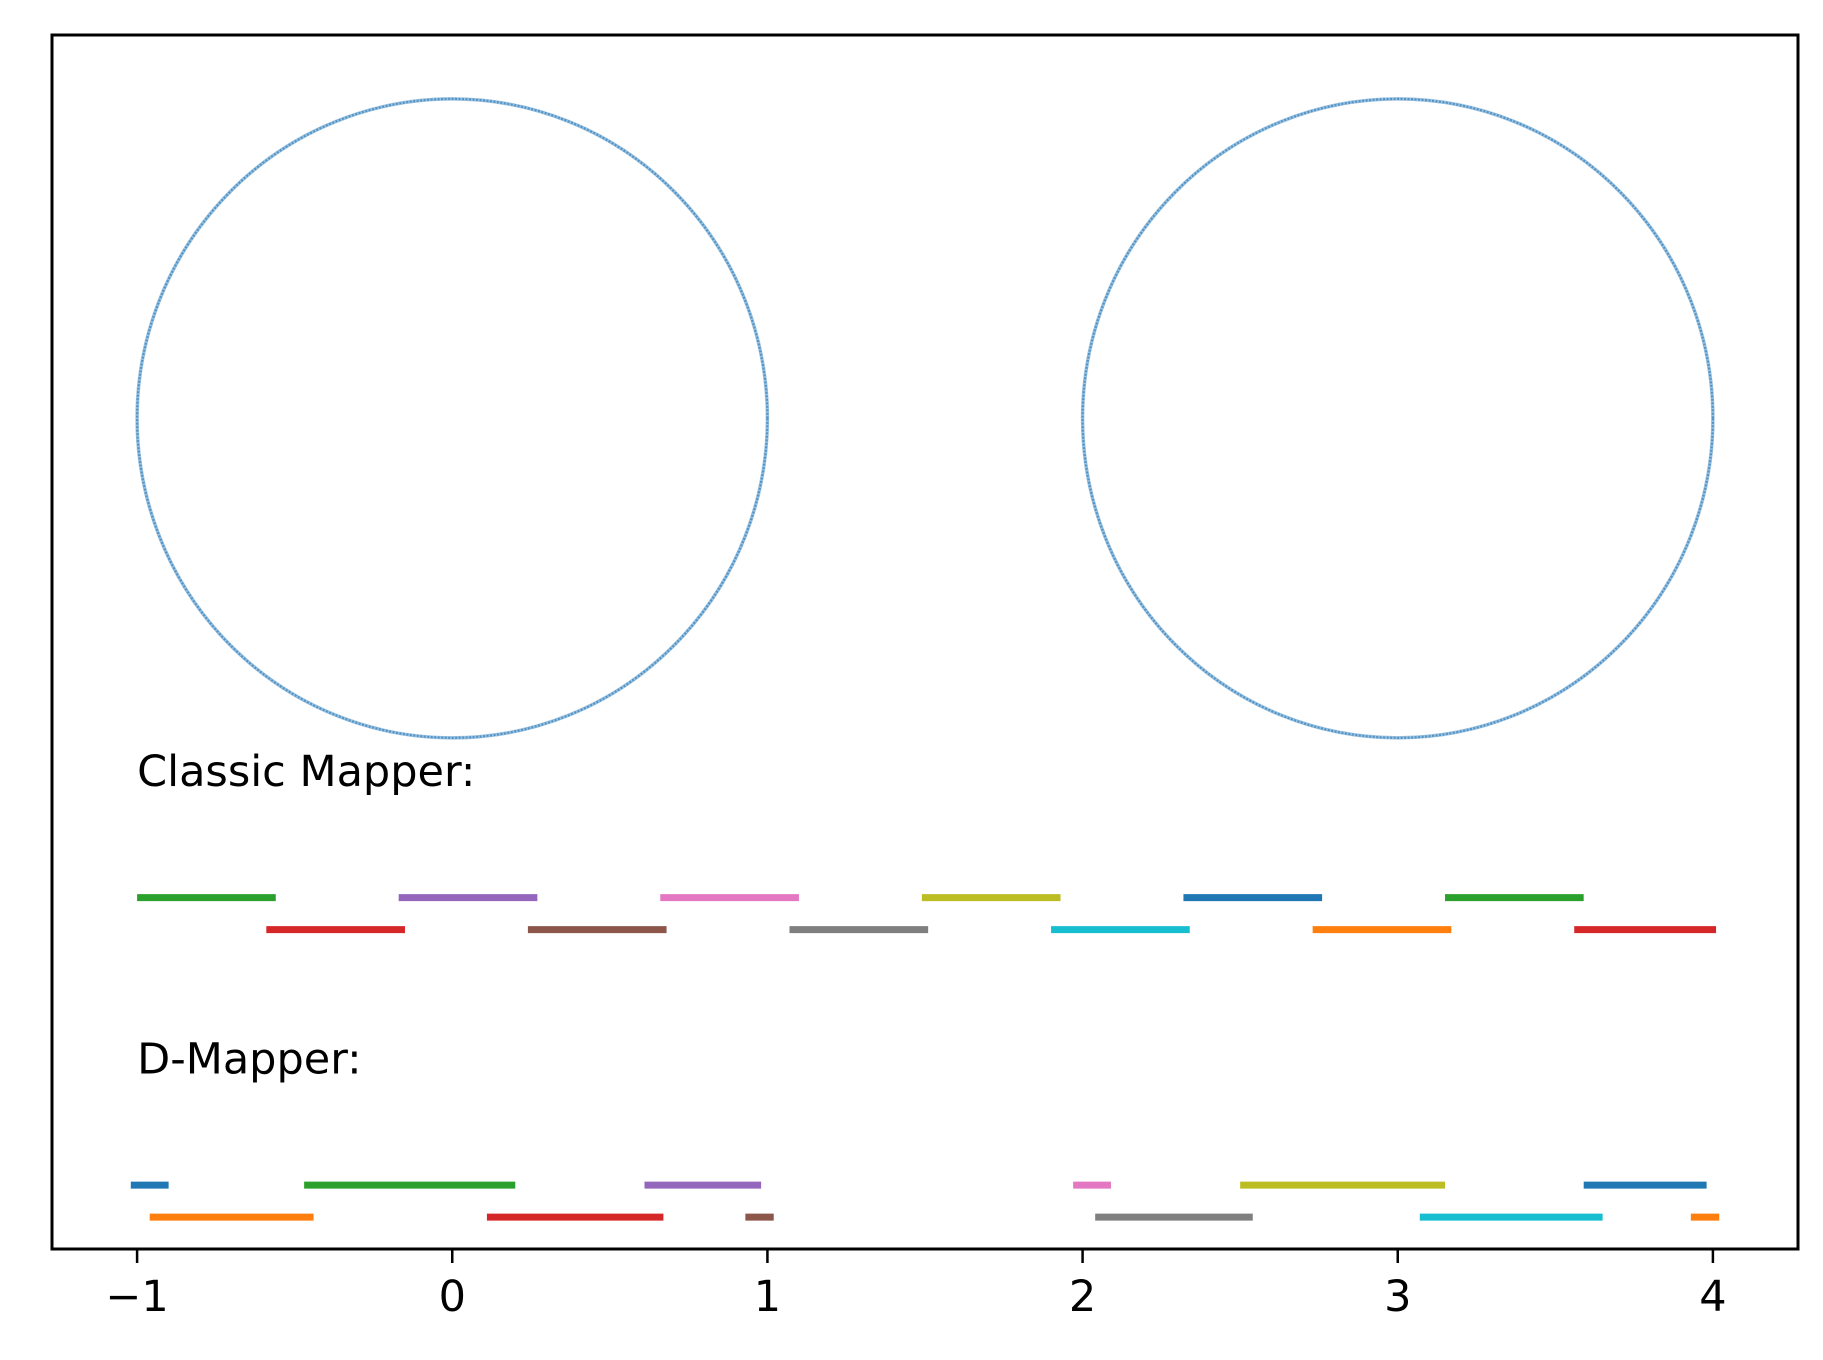 Image resolution: width=1823 pixels, height=1360 pixels. What do you see at coordinates (925, 1201) in the screenshot?
I see `dmapper-intervals-layer` at bounding box center [925, 1201].